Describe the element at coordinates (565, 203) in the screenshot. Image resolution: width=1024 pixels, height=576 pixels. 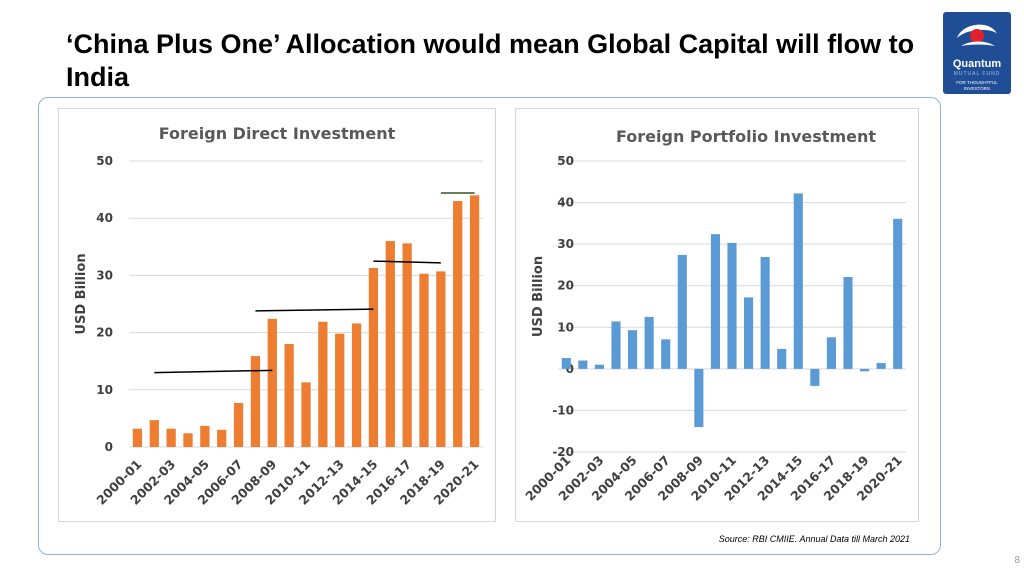
I see `fpi-y-tick-label: 40` at that location.